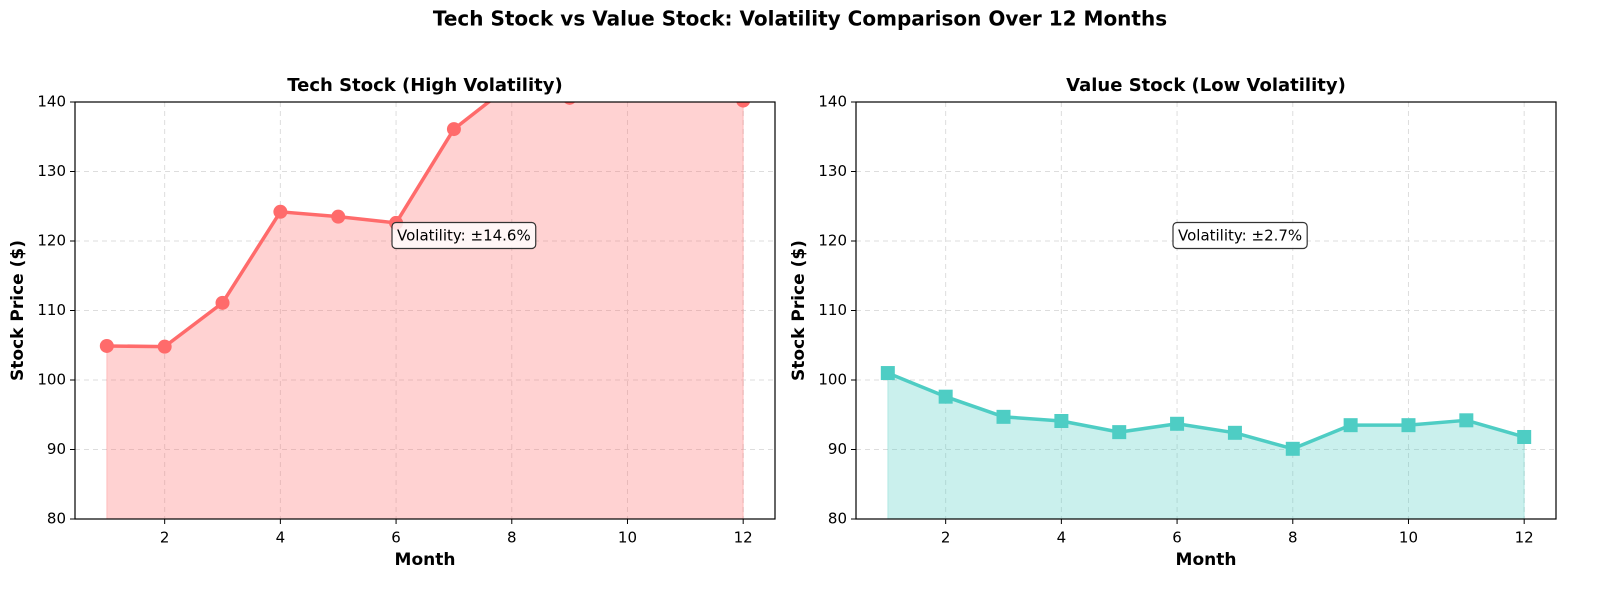 The width and height of the screenshot is (1600, 593). I want to click on annotation: Volatility: ±14.6%, so click(464, 235).